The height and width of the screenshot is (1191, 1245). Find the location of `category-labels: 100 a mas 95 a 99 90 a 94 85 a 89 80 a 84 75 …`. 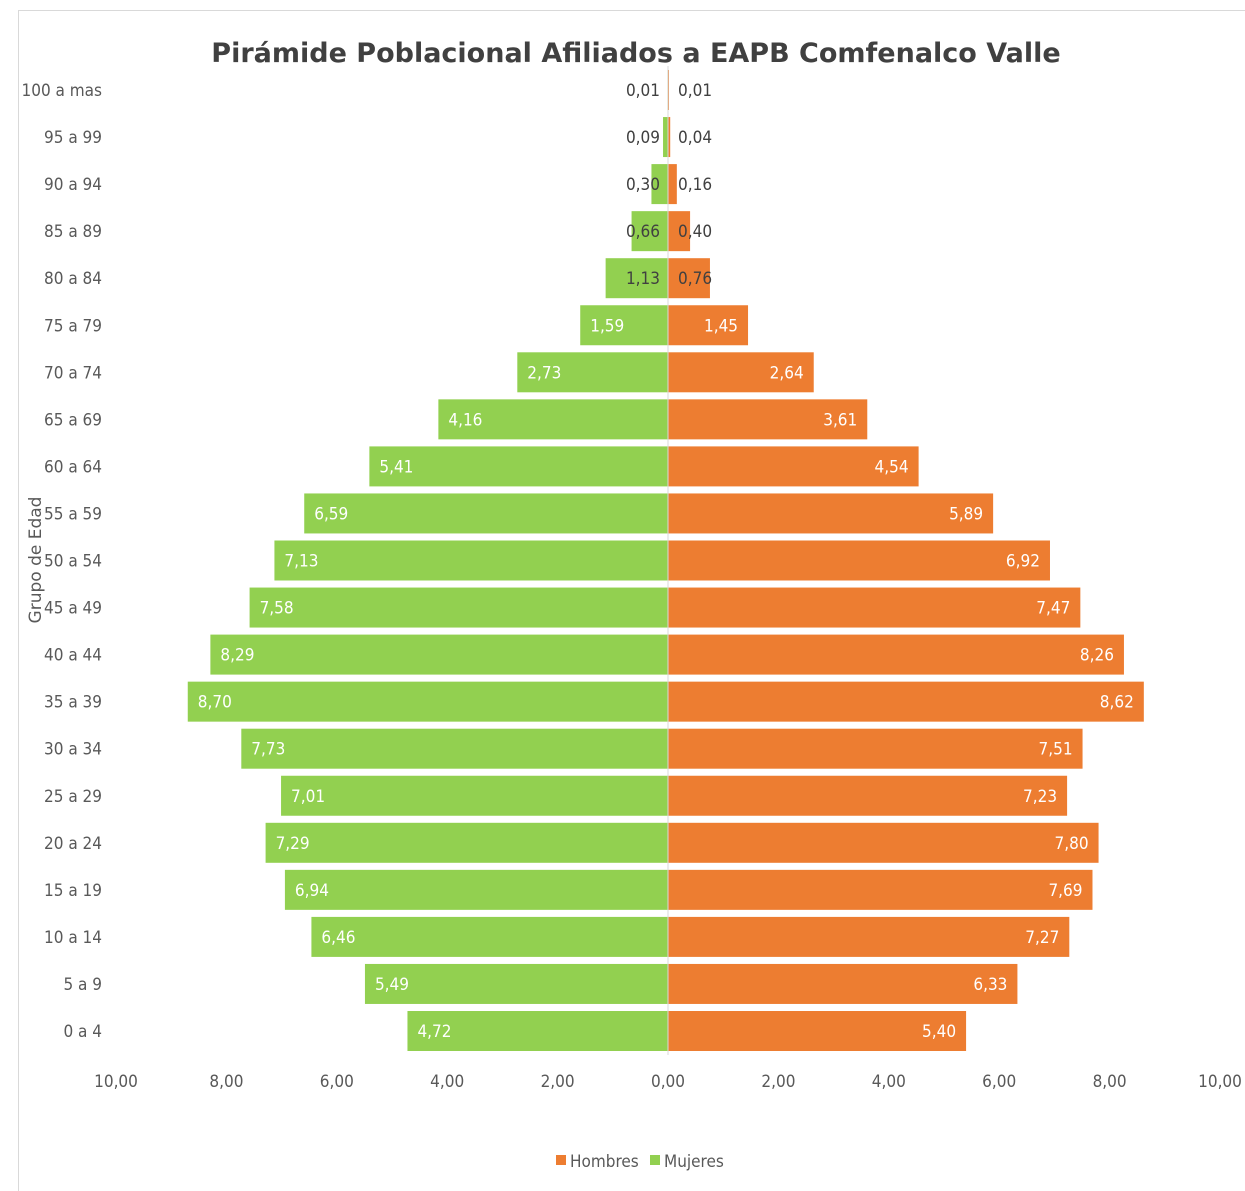

category-labels: 100 a mas 95 a 99 90 a 94 85 a 89 80 a 84 75 … is located at coordinates (61, 561).